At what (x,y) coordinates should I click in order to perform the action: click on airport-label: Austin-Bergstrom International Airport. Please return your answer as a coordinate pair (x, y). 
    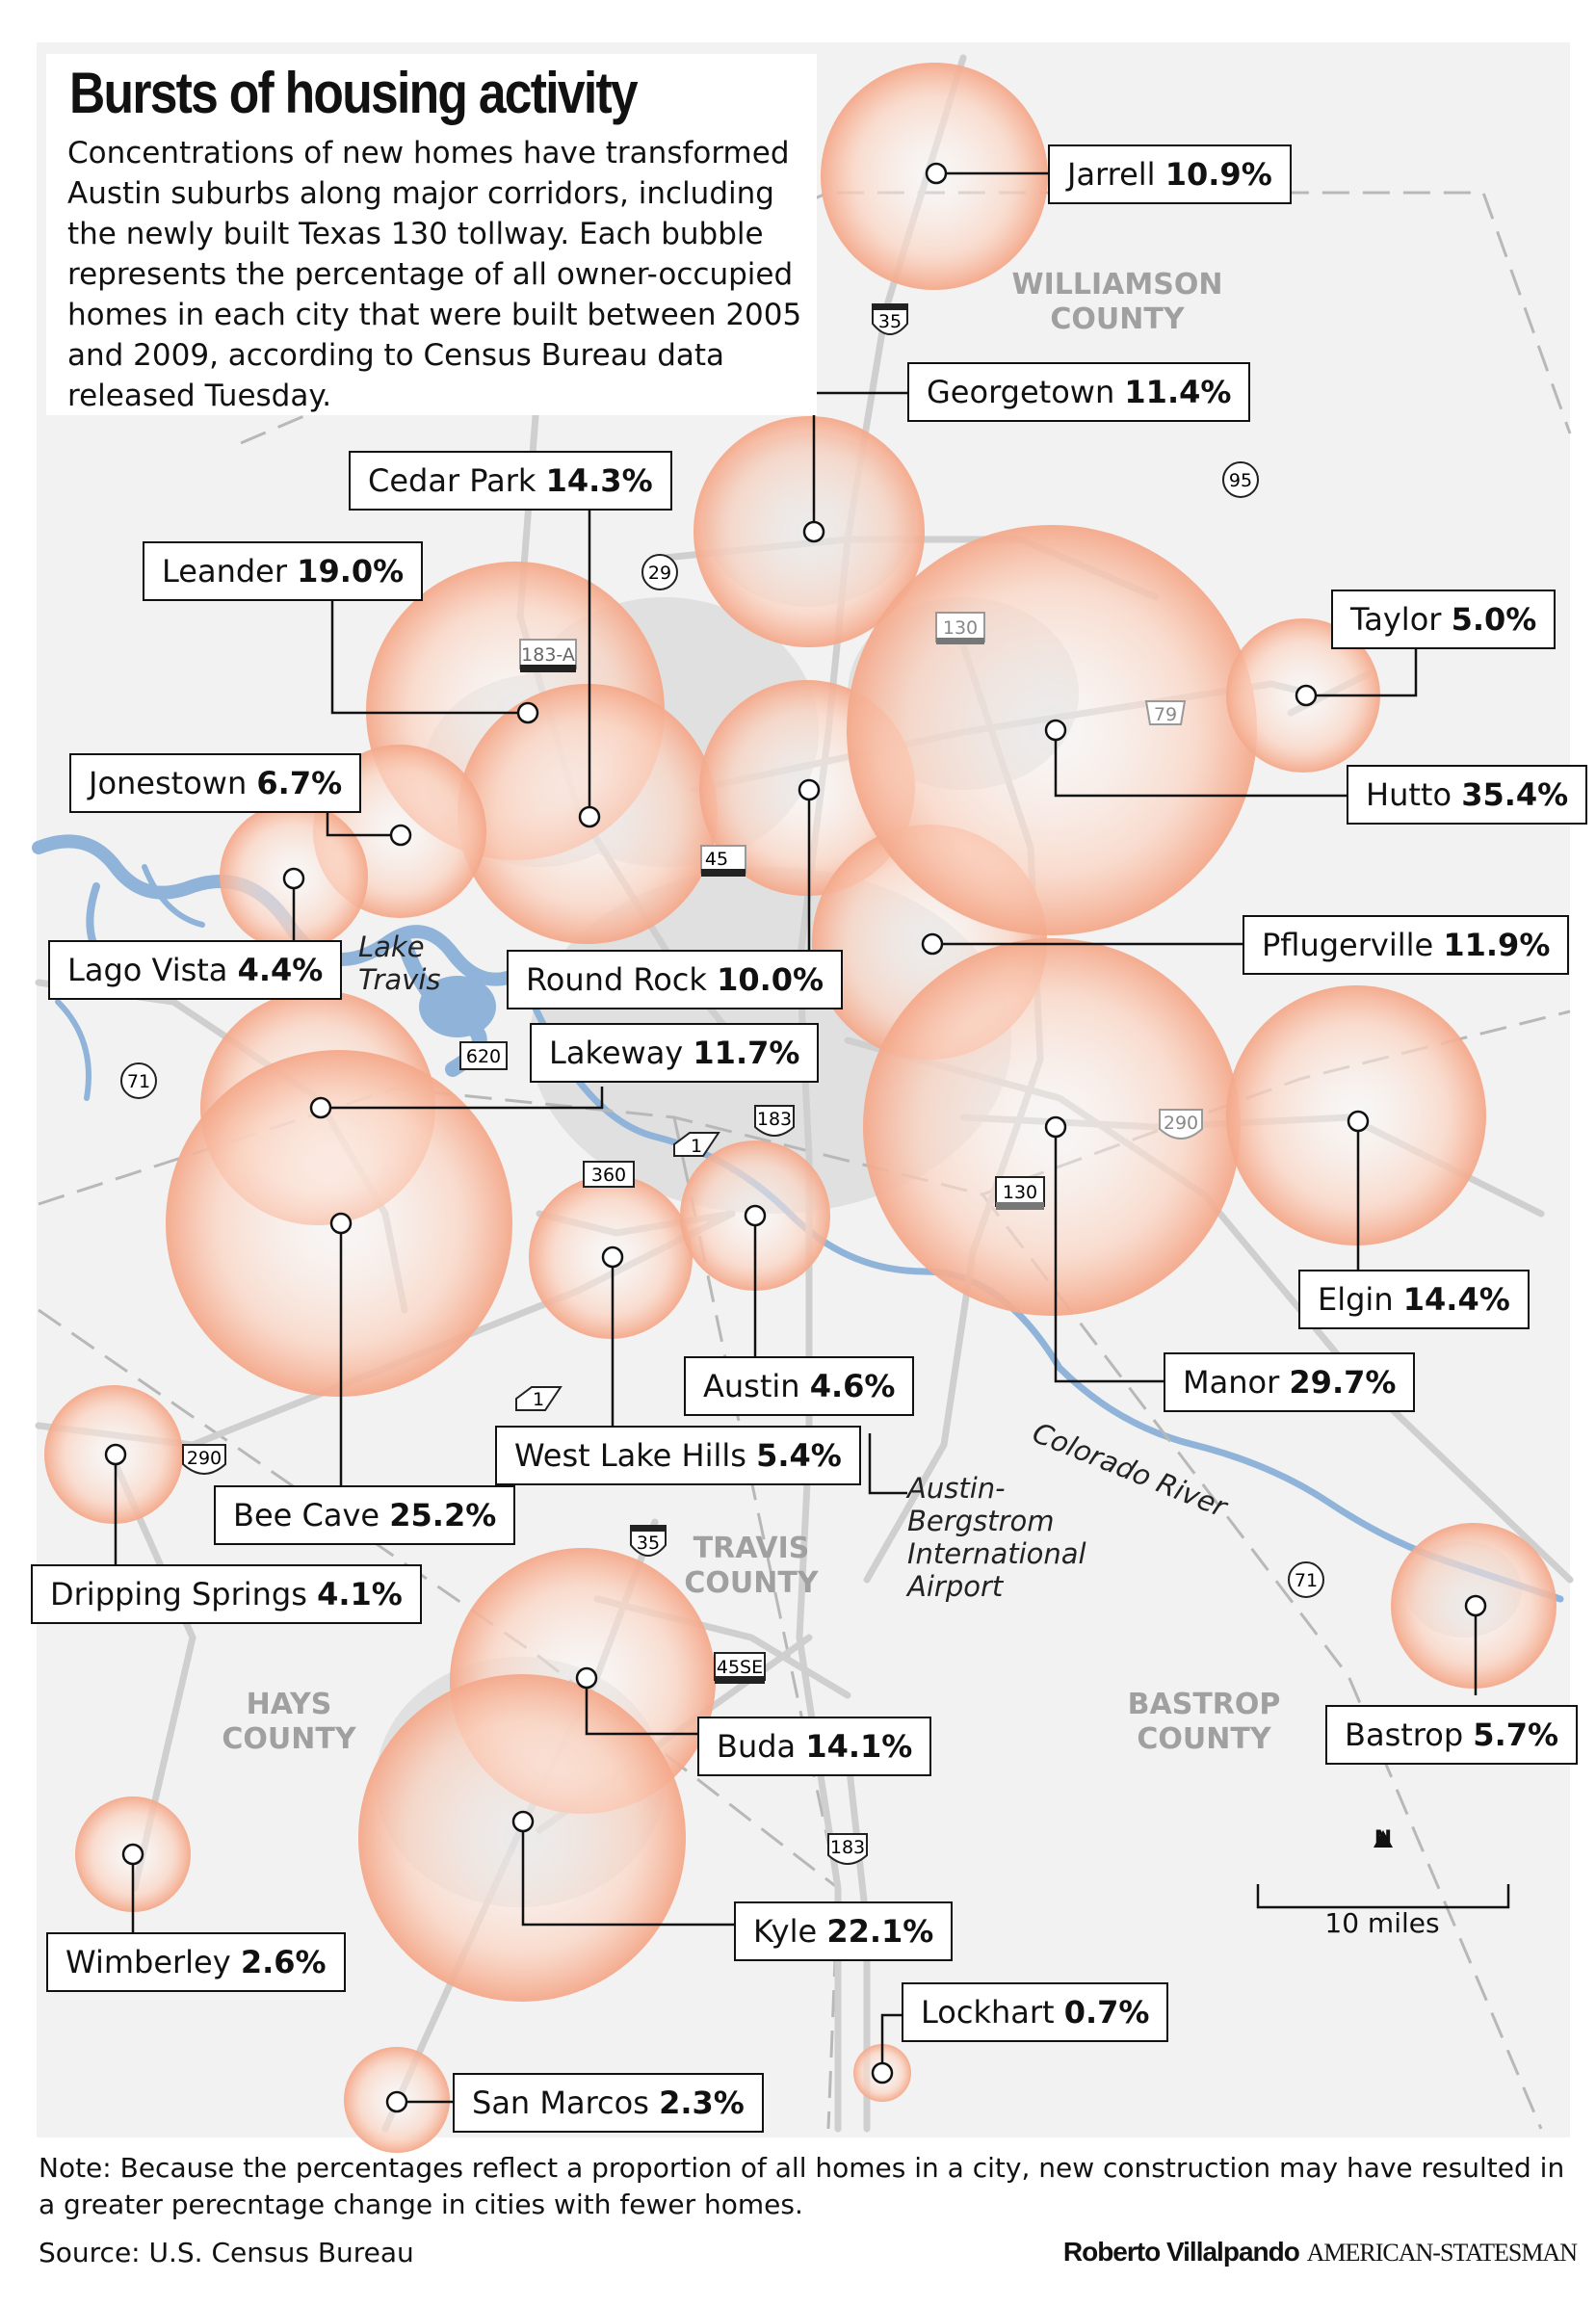
    Looking at the image, I should click on (997, 1537).